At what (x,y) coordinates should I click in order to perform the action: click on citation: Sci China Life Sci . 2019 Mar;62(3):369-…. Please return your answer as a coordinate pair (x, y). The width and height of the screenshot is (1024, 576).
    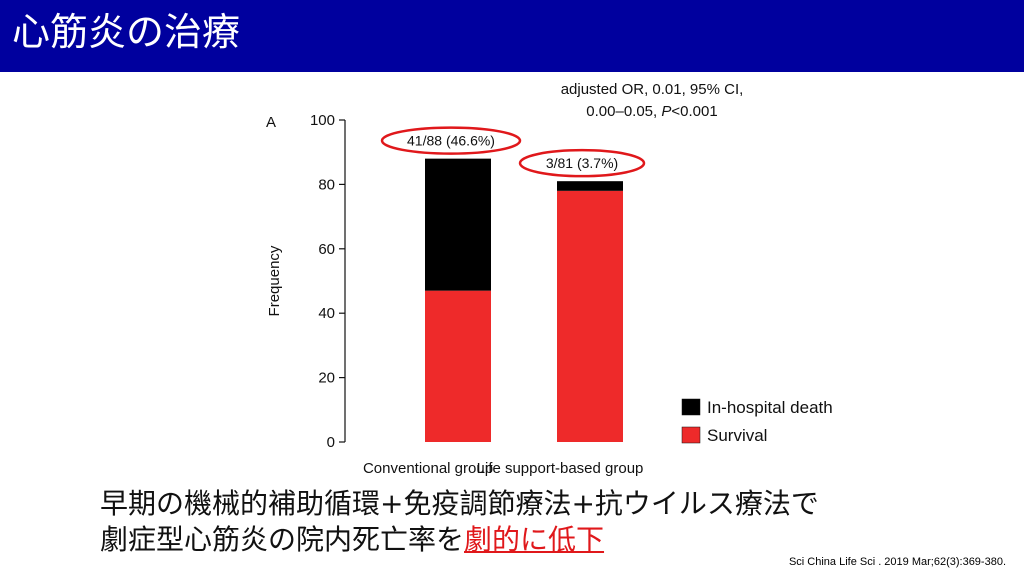
    Looking at the image, I should click on (897, 562).